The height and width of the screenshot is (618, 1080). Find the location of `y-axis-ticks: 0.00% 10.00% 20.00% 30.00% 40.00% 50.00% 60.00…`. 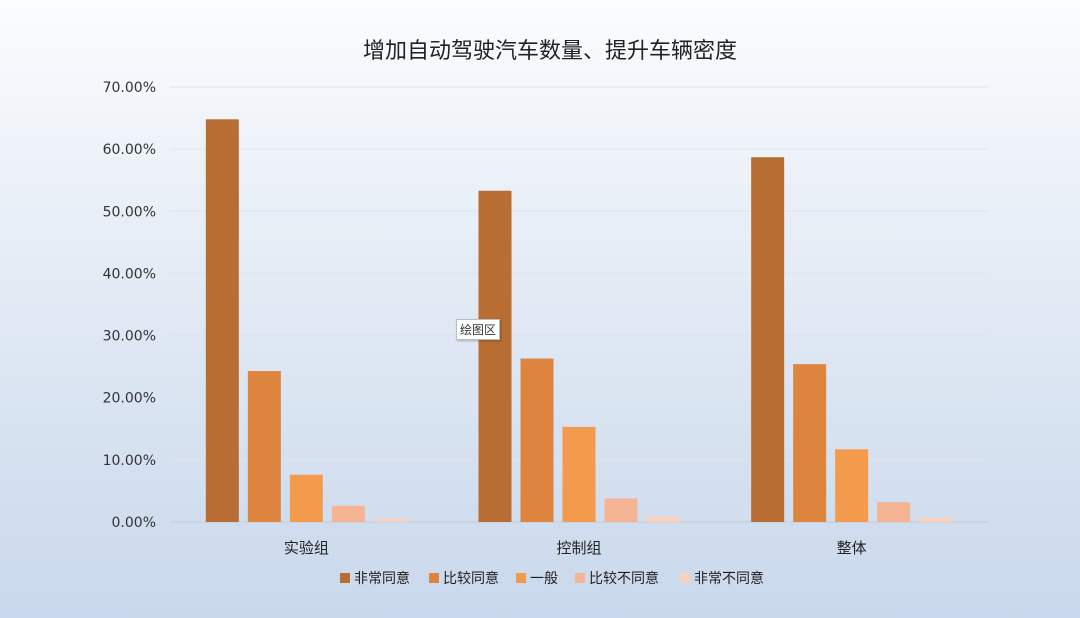

y-axis-ticks: 0.00% 10.00% 20.00% 30.00% 40.00% 50.00% 60.00… is located at coordinates (129, 305).